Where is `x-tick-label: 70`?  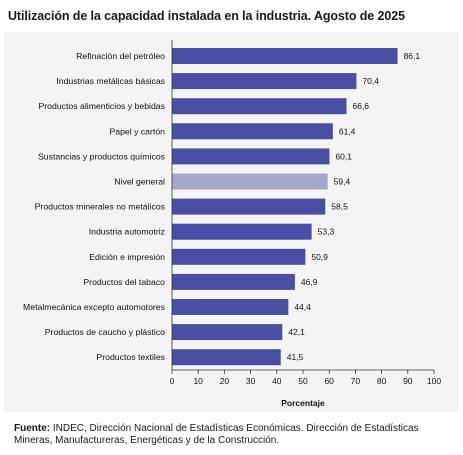
x-tick-label: 70 is located at coordinates (356, 381).